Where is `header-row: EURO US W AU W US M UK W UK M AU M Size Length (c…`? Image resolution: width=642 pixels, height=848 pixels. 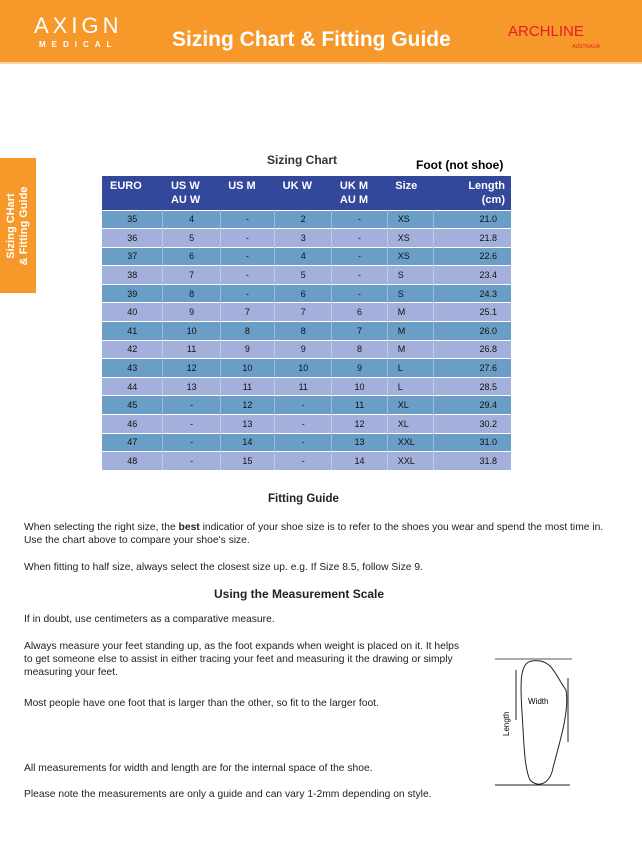 header-row: EURO US W AU W US M UK W UK M AU M Size Length (c… is located at coordinates (306, 193).